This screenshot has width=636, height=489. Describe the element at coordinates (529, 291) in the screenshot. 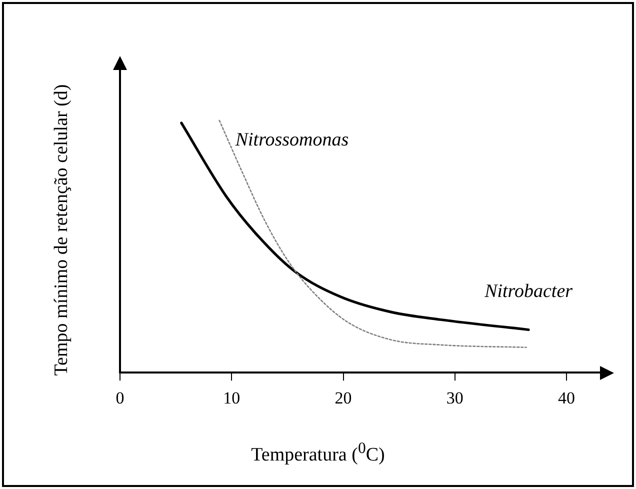

I see `series-label: Nitrobacter` at that location.